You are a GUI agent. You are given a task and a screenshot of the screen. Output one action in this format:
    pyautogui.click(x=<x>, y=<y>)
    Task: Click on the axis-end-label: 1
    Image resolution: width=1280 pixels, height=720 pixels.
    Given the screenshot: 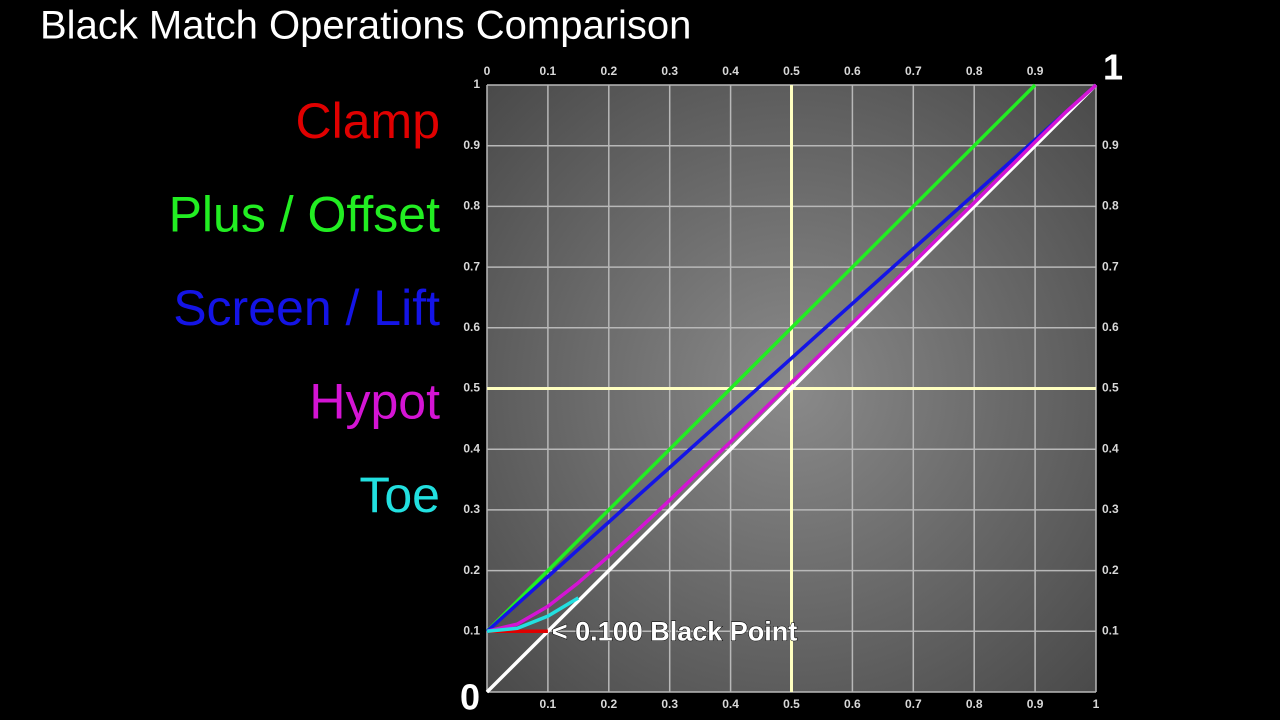 What is the action you would take?
    pyautogui.click(x=1113, y=67)
    